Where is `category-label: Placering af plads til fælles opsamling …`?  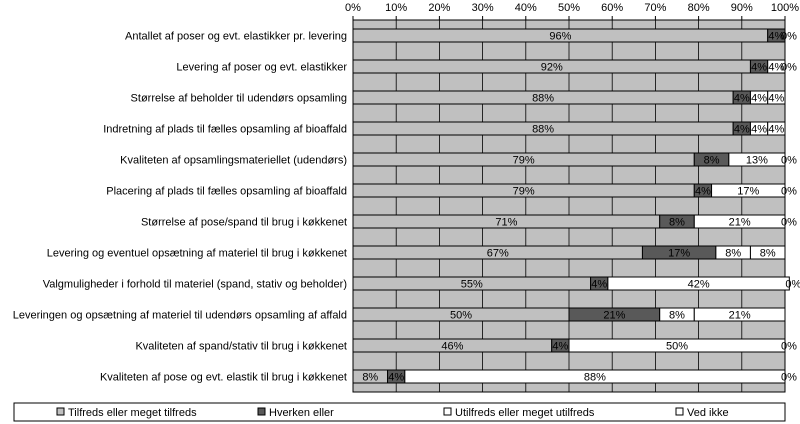 category-label: Placering af plads til fælles opsamling … is located at coordinates (226, 192).